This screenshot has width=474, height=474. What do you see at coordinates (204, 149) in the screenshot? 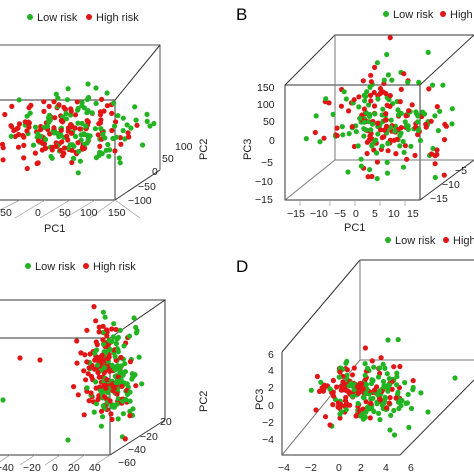
I see `y-axis-label: PC2` at bounding box center [204, 149].